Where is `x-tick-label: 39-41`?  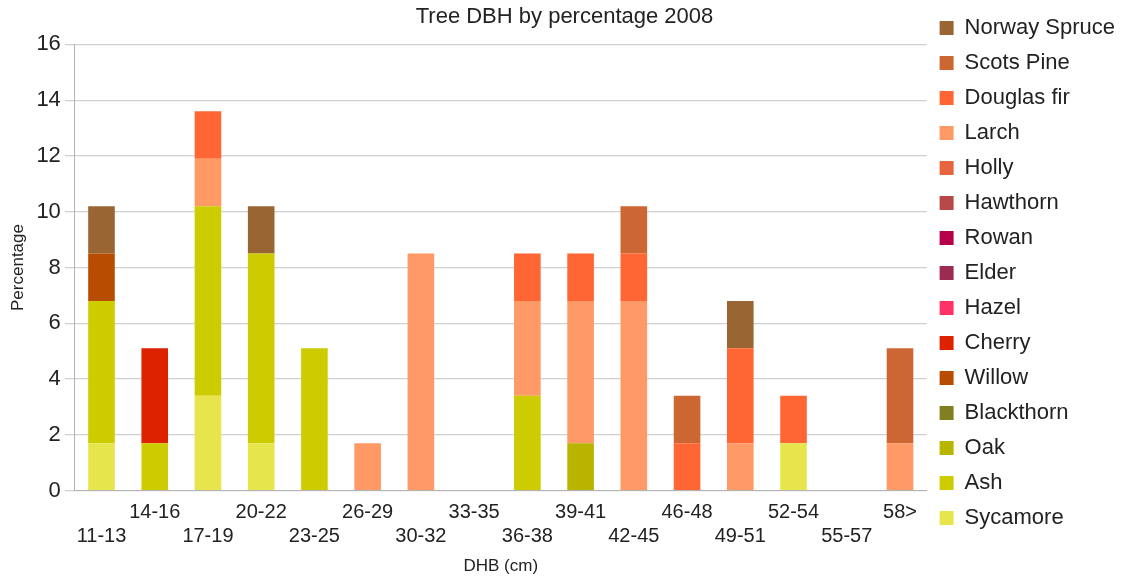
x-tick-label: 39-41 is located at coordinates (581, 511).